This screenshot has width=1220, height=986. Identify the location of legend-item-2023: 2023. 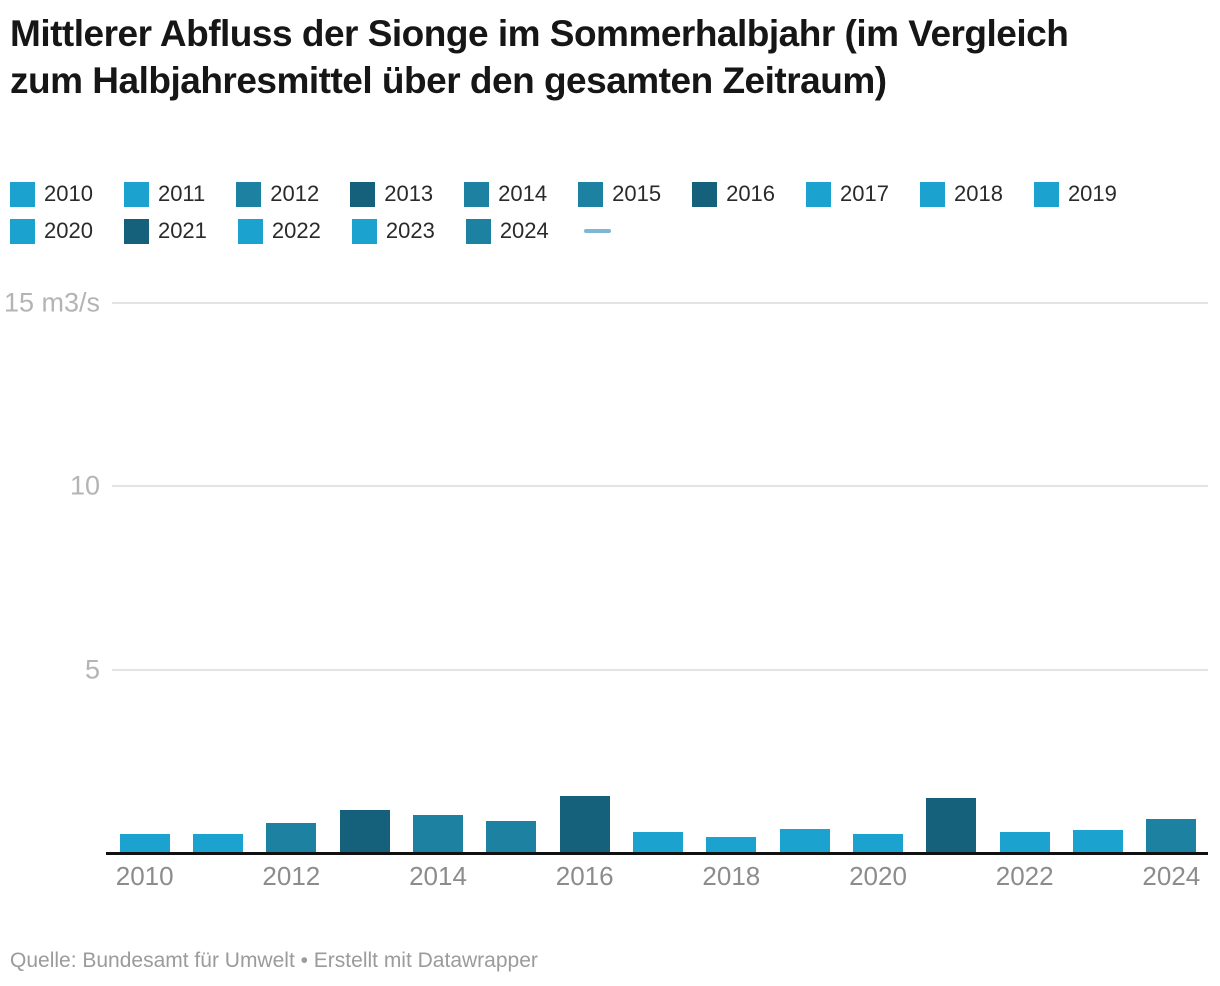
(393, 231).